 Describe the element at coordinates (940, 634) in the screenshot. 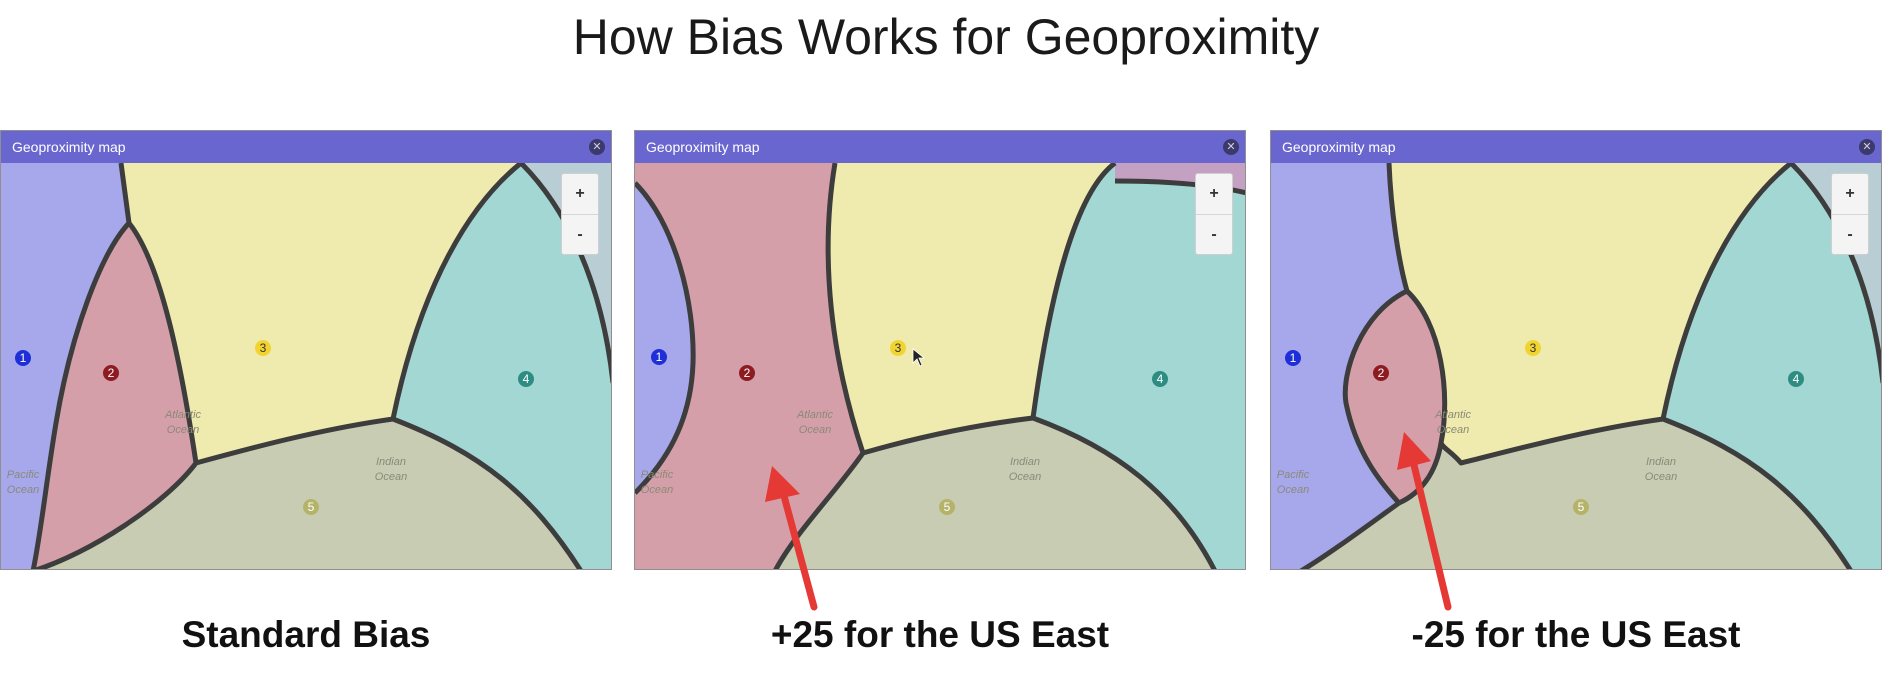

I see `caption-plus-25-bias: +25 for the US East` at that location.